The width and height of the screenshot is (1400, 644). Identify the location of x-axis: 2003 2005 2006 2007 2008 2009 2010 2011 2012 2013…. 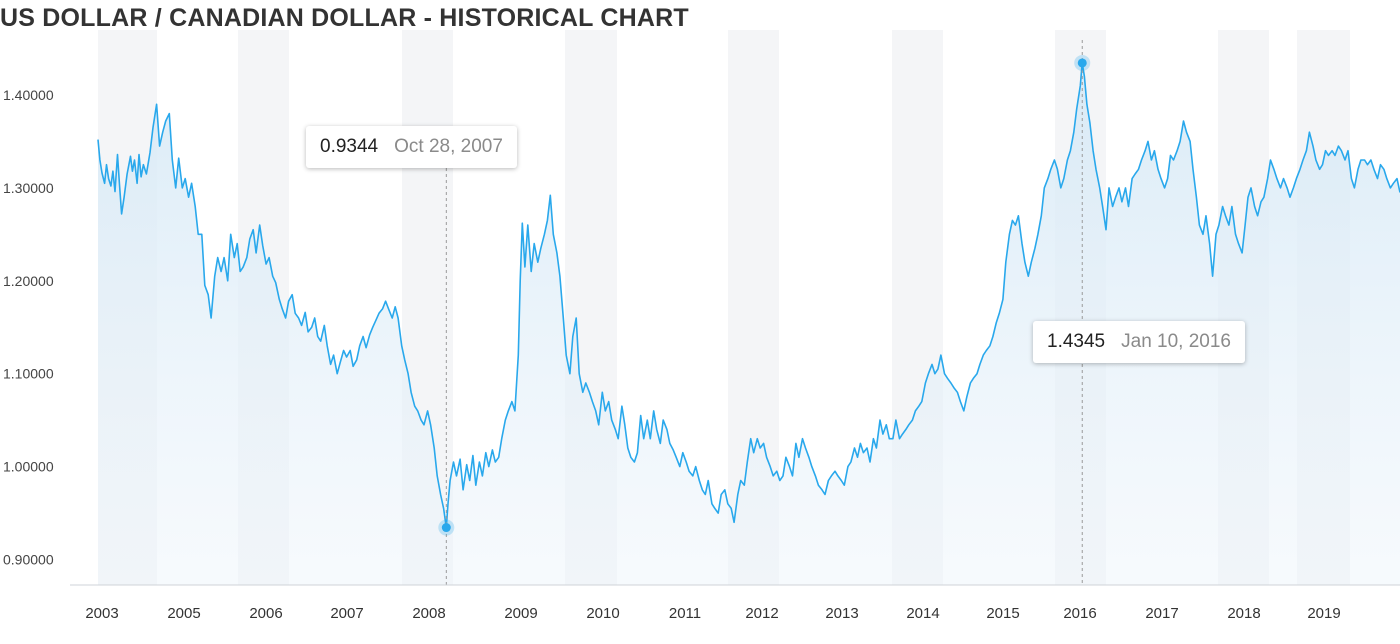
(712, 613).